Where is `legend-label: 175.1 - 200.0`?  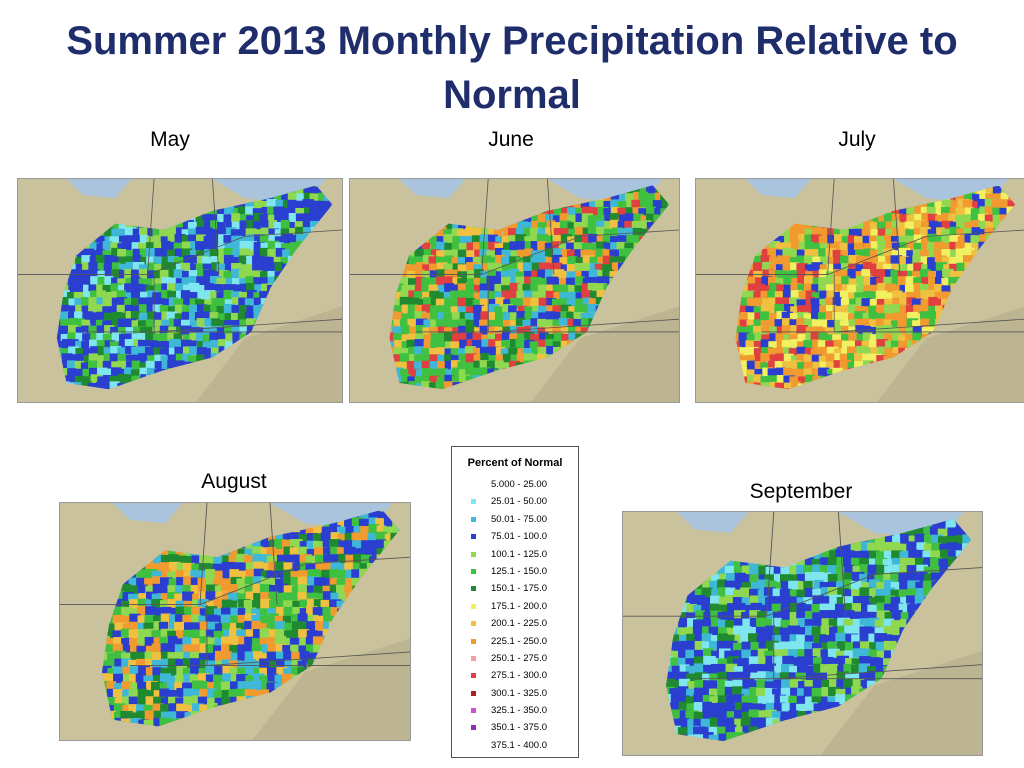
legend-label: 175.1 - 200.0 is located at coordinates (519, 606).